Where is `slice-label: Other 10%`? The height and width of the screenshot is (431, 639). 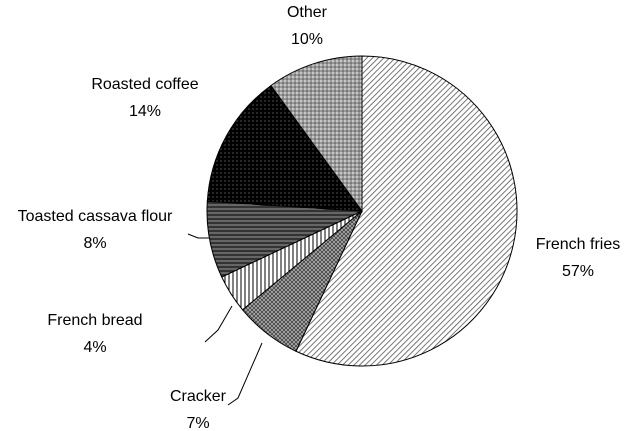 slice-label: Other 10% is located at coordinates (307, 26).